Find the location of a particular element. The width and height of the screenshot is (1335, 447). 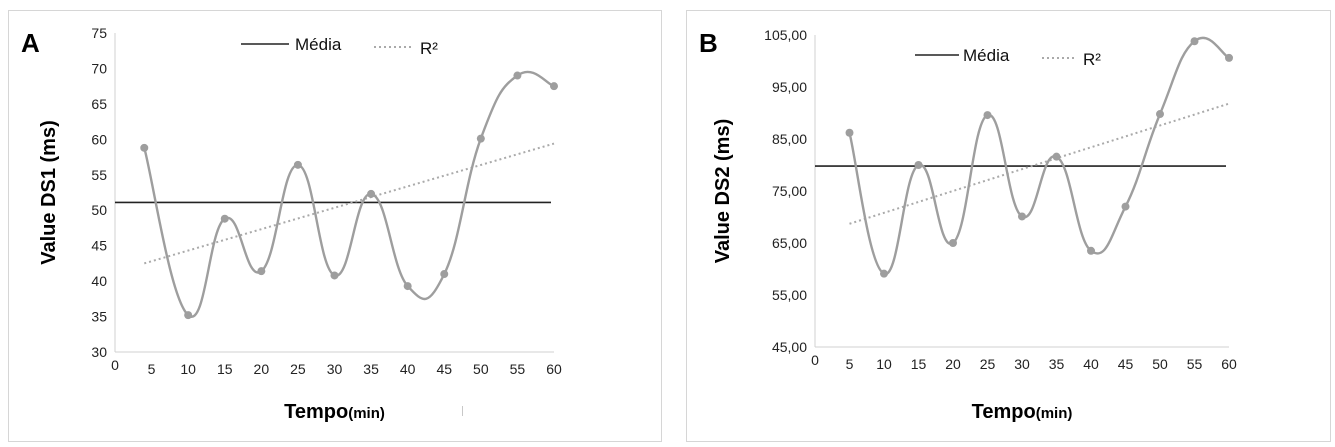

y-tick-label: 45,00 is located at coordinates (789, 347).